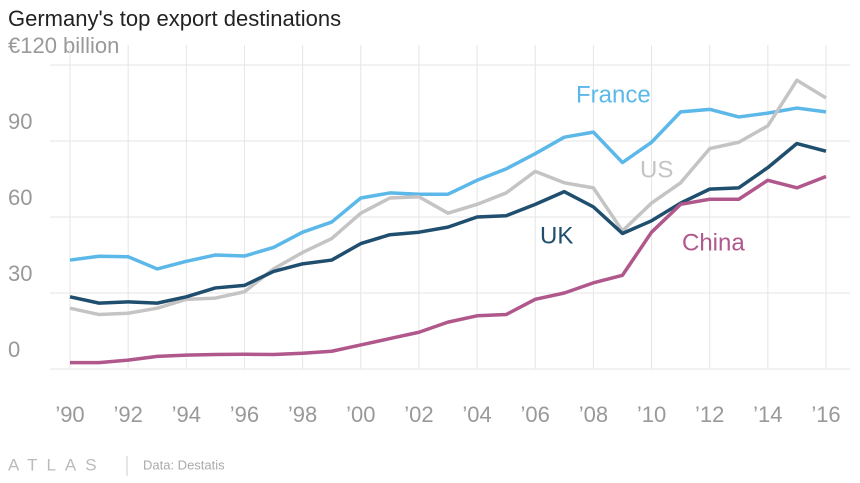  What do you see at coordinates (174, 18) in the screenshot?
I see `chart-title: Germany's top export destinations` at bounding box center [174, 18].